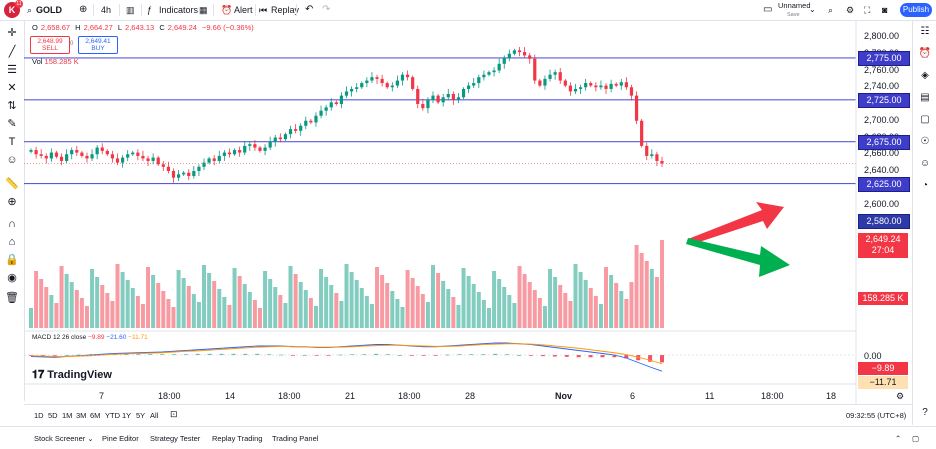 This screenshot has width=936, height=449. What do you see at coordinates (112, 415) in the screenshot?
I see `range-button-ytd: YTD` at bounding box center [112, 415].